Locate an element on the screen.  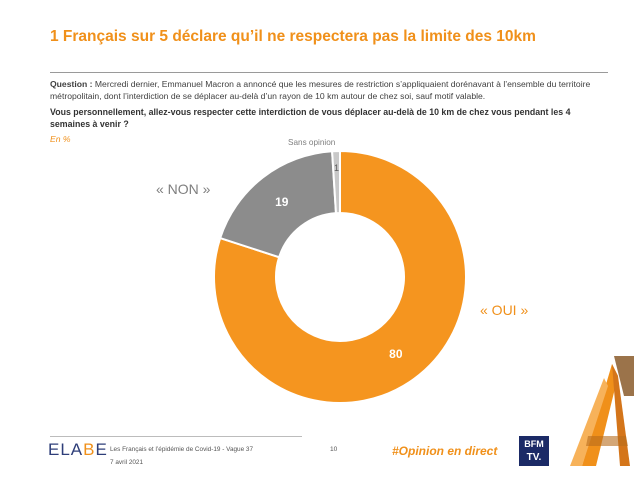
label-non: « NON » is located at coordinates (183, 189).